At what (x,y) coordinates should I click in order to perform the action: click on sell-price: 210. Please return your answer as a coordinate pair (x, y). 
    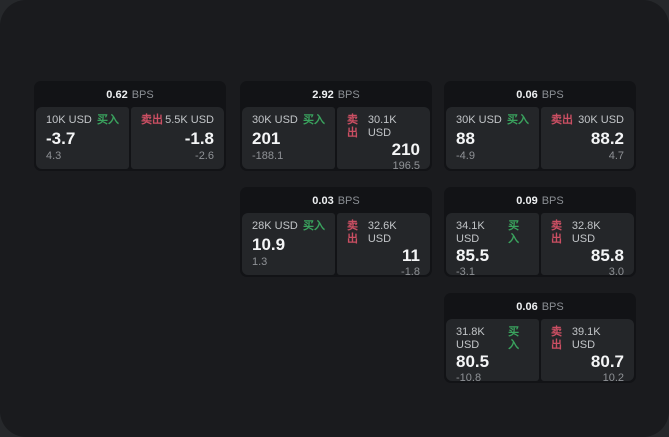
    Looking at the image, I should click on (405, 149).